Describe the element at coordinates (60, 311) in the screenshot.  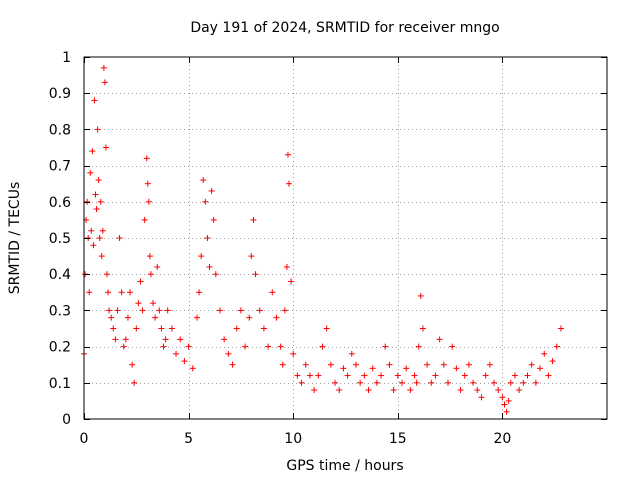
I see `y-tick-label: 0.3` at that location.